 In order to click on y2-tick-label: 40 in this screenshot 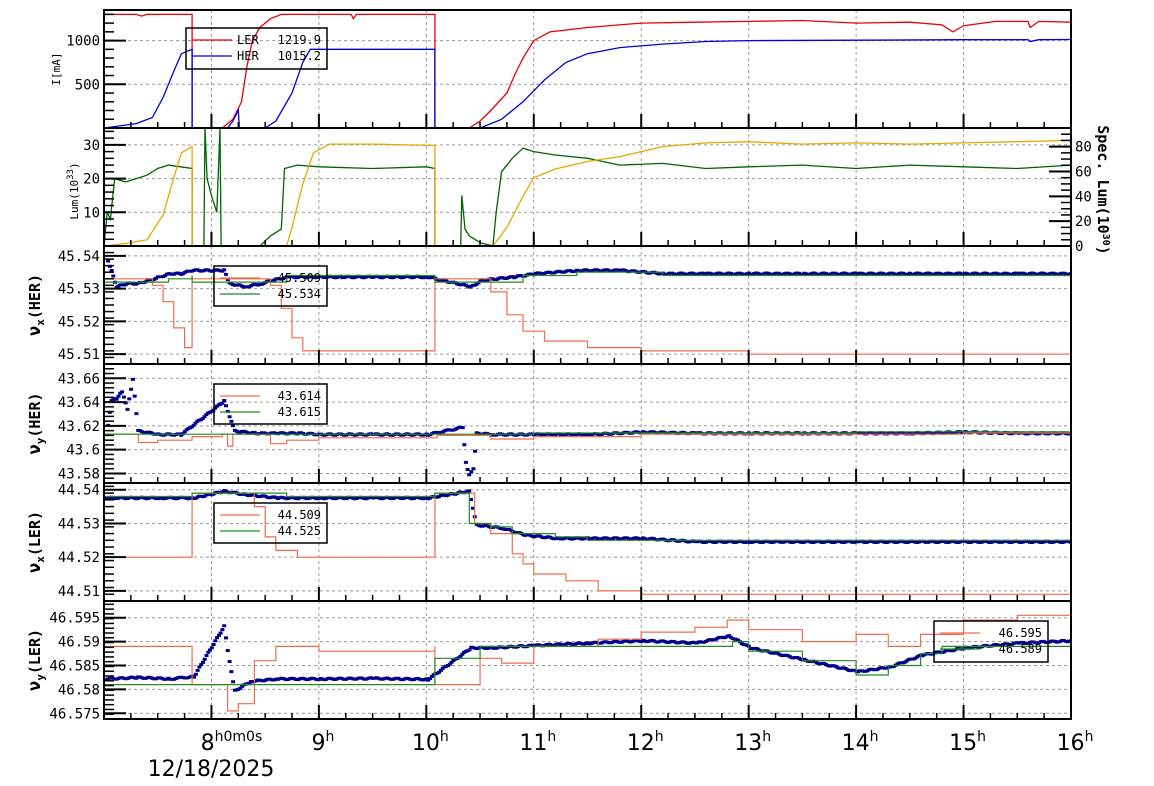, I will do `click(1083, 197)`.